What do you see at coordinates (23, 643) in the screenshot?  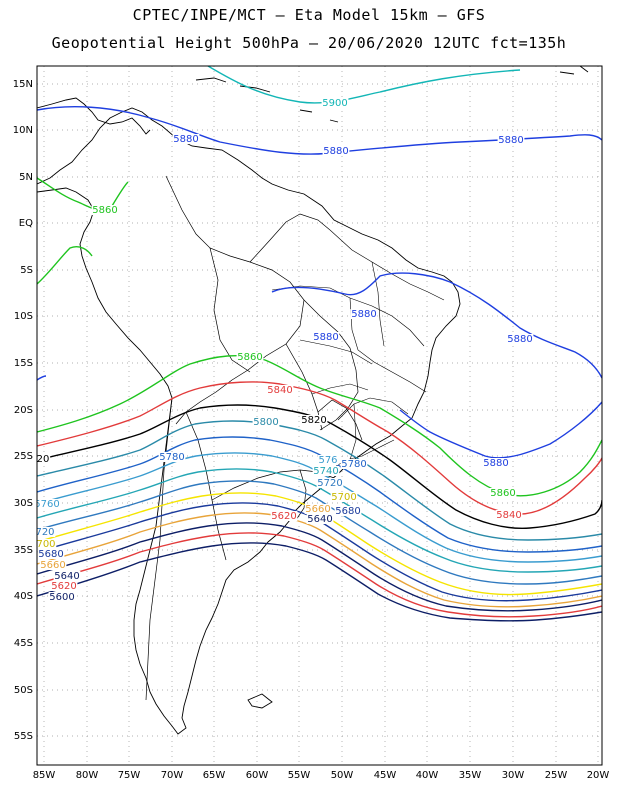 I see `lat-tick-label: 45S` at bounding box center [23, 643].